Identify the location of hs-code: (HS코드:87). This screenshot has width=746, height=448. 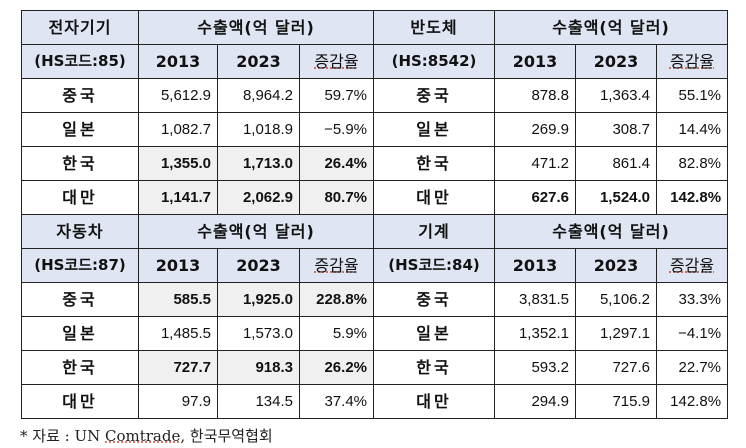
(80, 265).